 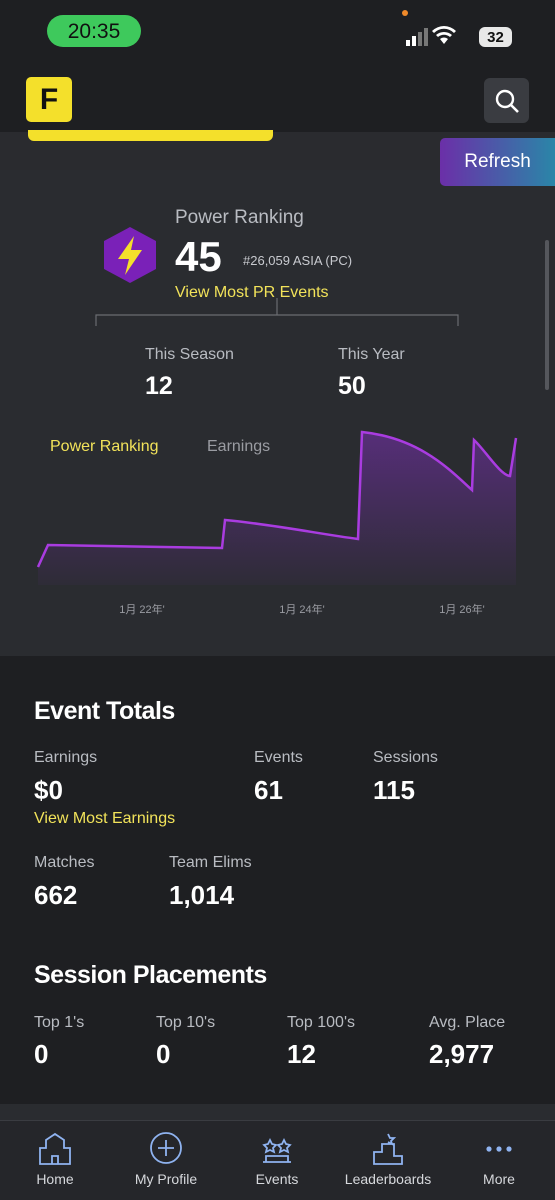 I want to click on progress-bar, so click(x=150, y=135).